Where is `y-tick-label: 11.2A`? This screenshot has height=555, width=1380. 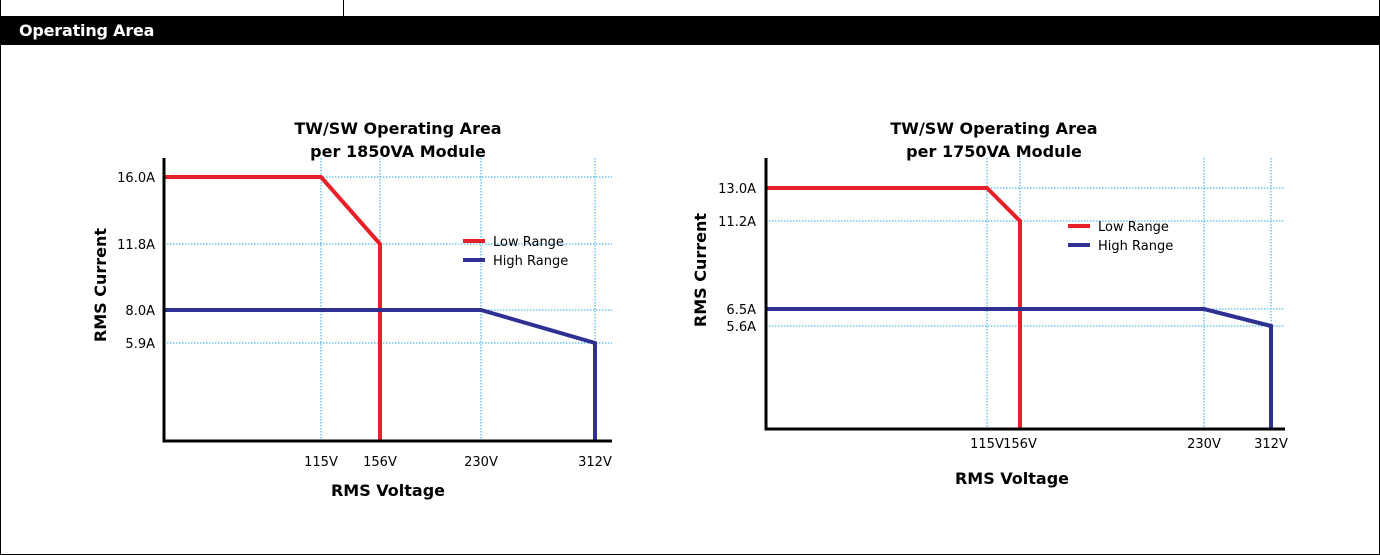 y-tick-label: 11.2A is located at coordinates (737, 222).